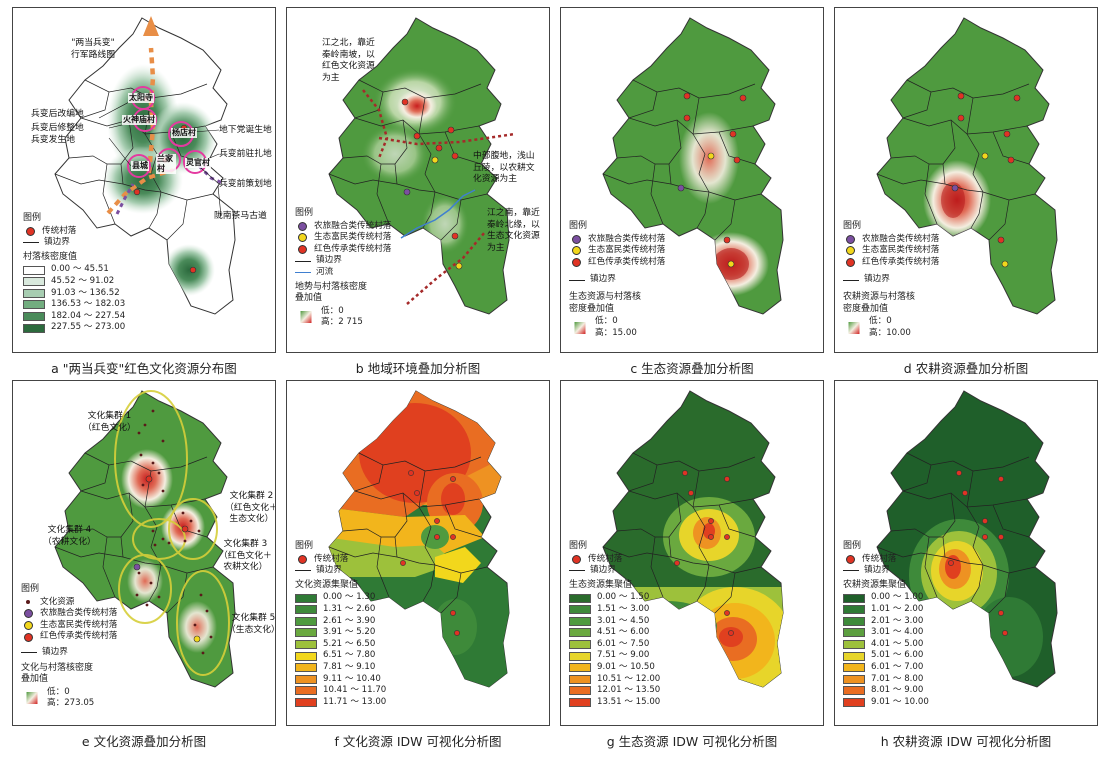 The image size is (1119, 759). Describe the element at coordinates (886, 668) in the screenshot. I see `legend-class-row: 6.01 ～ 7.00` at that location.